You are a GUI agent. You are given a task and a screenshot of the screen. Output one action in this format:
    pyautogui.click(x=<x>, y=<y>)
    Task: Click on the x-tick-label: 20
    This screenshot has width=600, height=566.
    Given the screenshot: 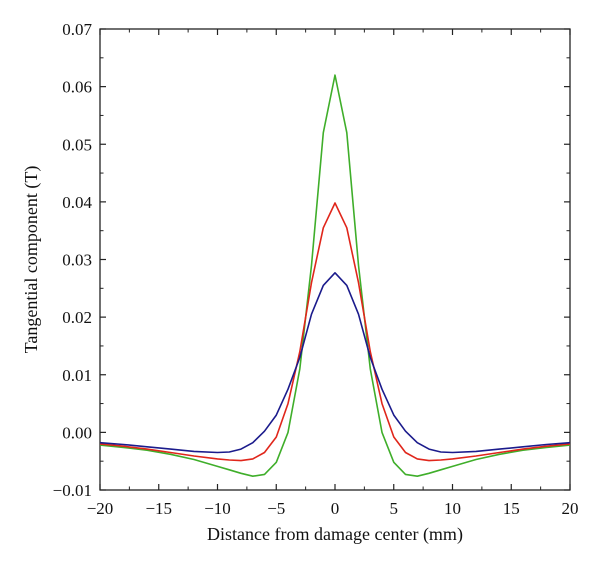 What is the action you would take?
    pyautogui.click(x=570, y=508)
    